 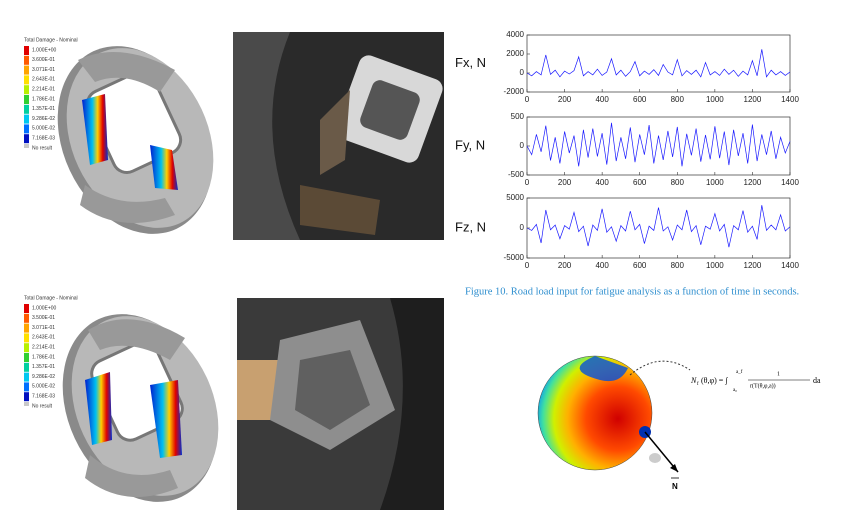 I want to click on sphere, so click(x=614, y=414).